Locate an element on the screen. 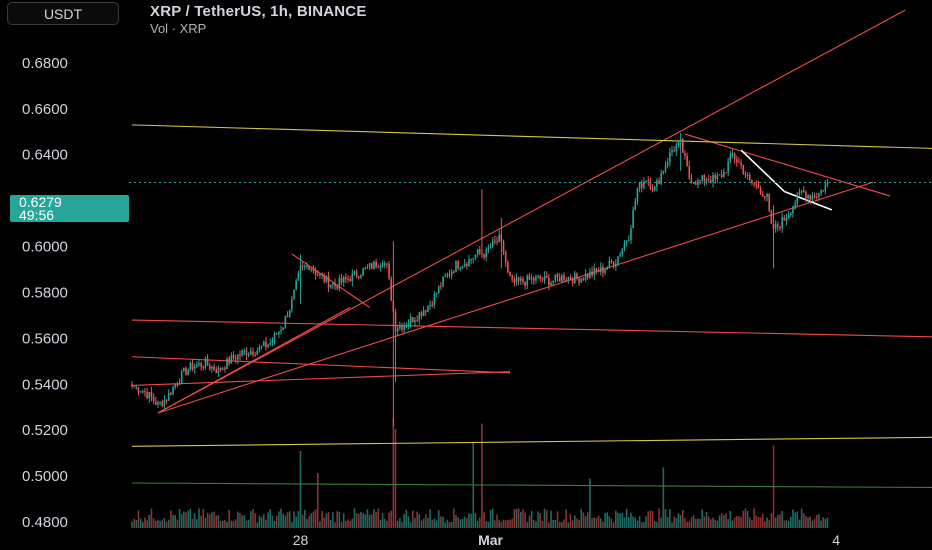 Image resolution: width=932 pixels, height=550 pixels. trendline-wedge-top is located at coordinates (330, 280).